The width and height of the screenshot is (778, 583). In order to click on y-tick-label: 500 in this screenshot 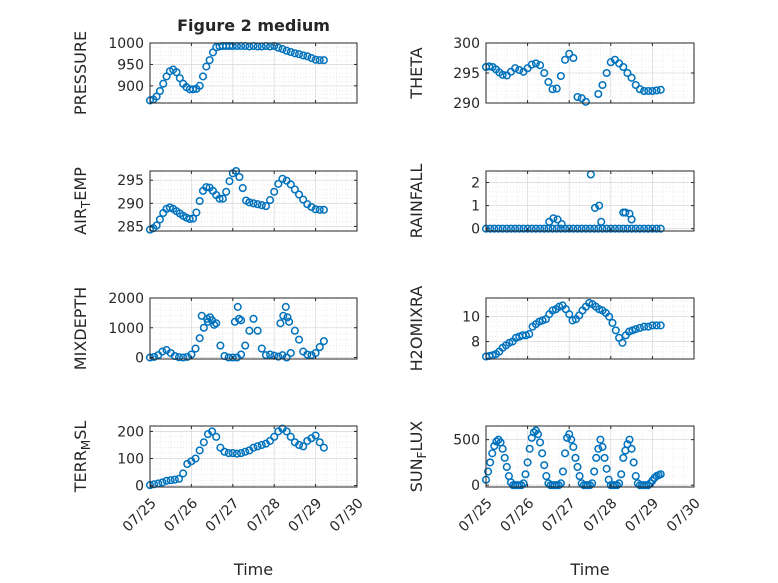, I will do `click(466, 441)`.